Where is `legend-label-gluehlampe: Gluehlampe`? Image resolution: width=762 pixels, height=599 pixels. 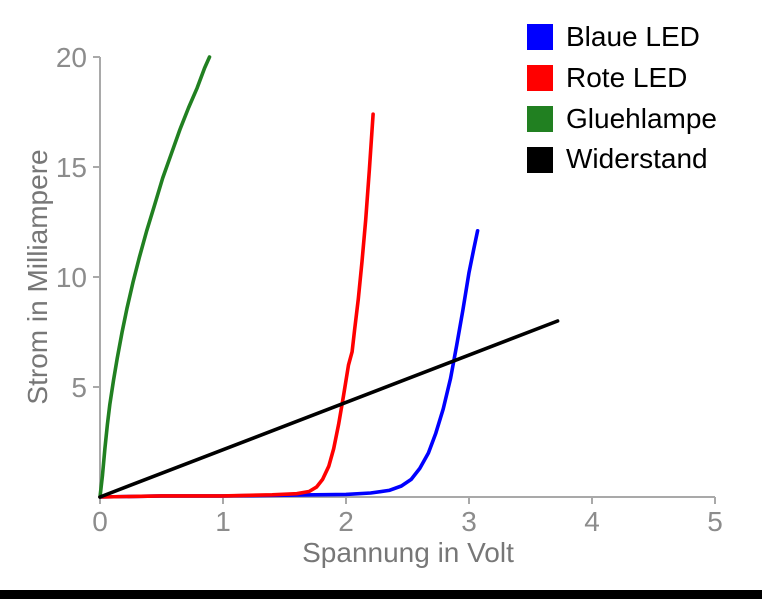
legend-label-gluehlampe: Gluehlampe is located at coordinates (641, 118).